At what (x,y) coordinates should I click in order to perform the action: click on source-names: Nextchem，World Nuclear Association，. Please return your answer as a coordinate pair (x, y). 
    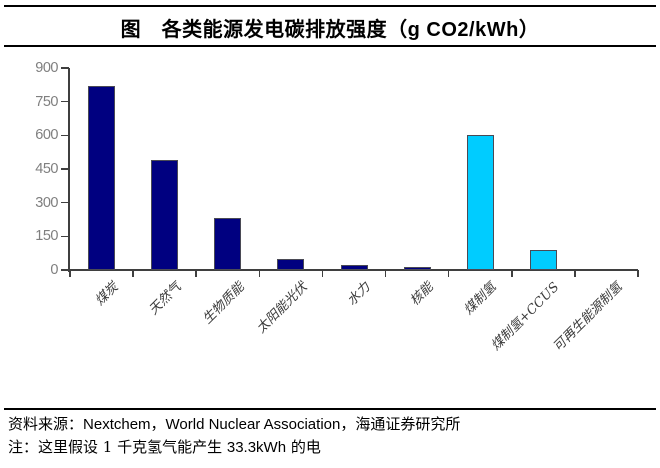
    Looking at the image, I should click on (219, 424).